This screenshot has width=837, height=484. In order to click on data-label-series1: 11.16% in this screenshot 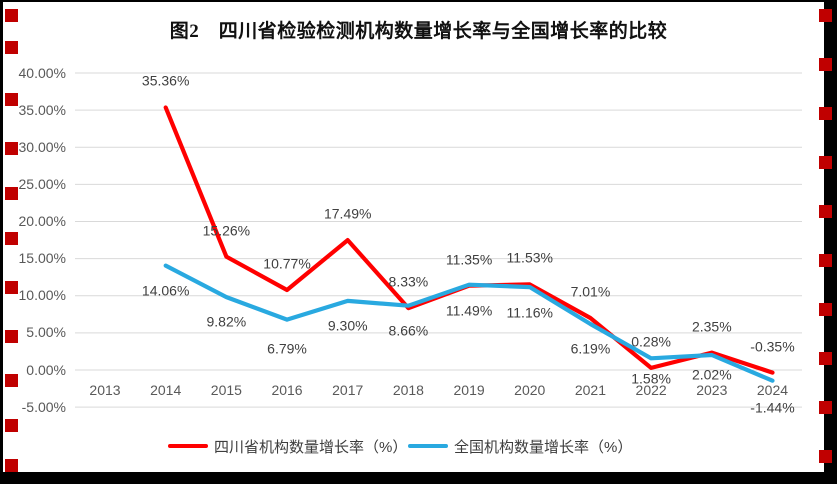, I will do `click(529, 312)`.